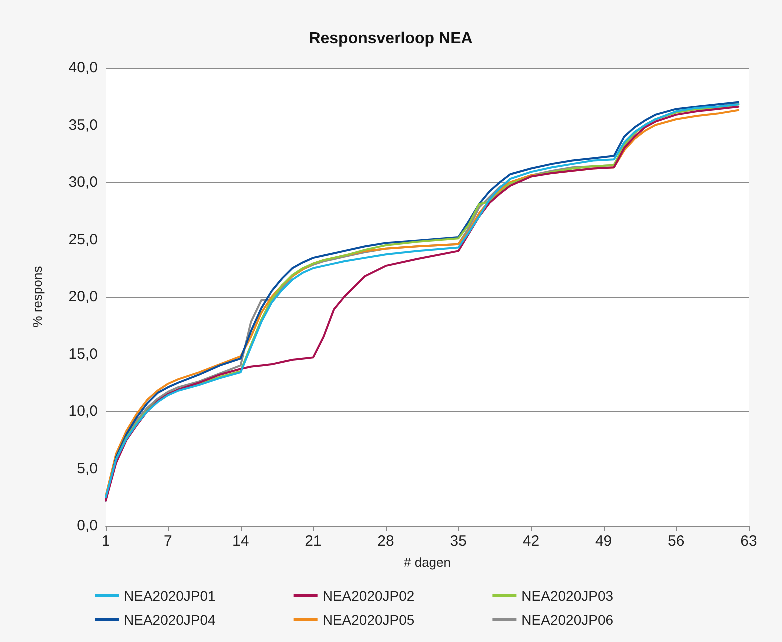 The width and height of the screenshot is (782, 642). Describe the element at coordinates (106, 541) in the screenshot. I see `x-tick-label: 1` at that location.